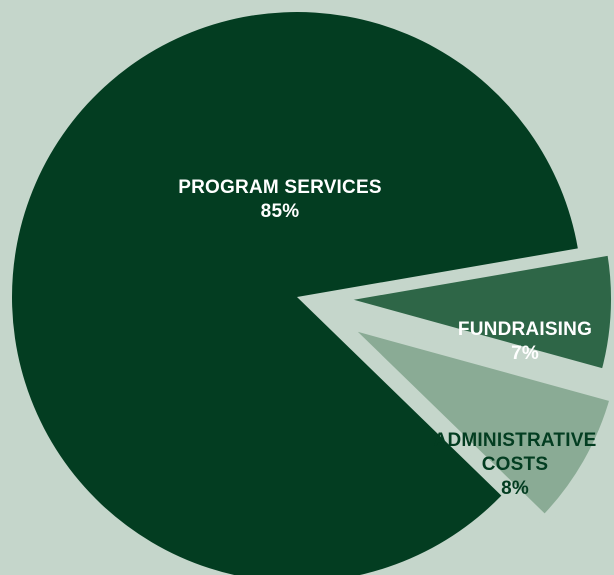 The image size is (614, 575). What do you see at coordinates (279, 187) in the screenshot?
I see `slice-name-label: PROGRAM SERVICES` at bounding box center [279, 187].